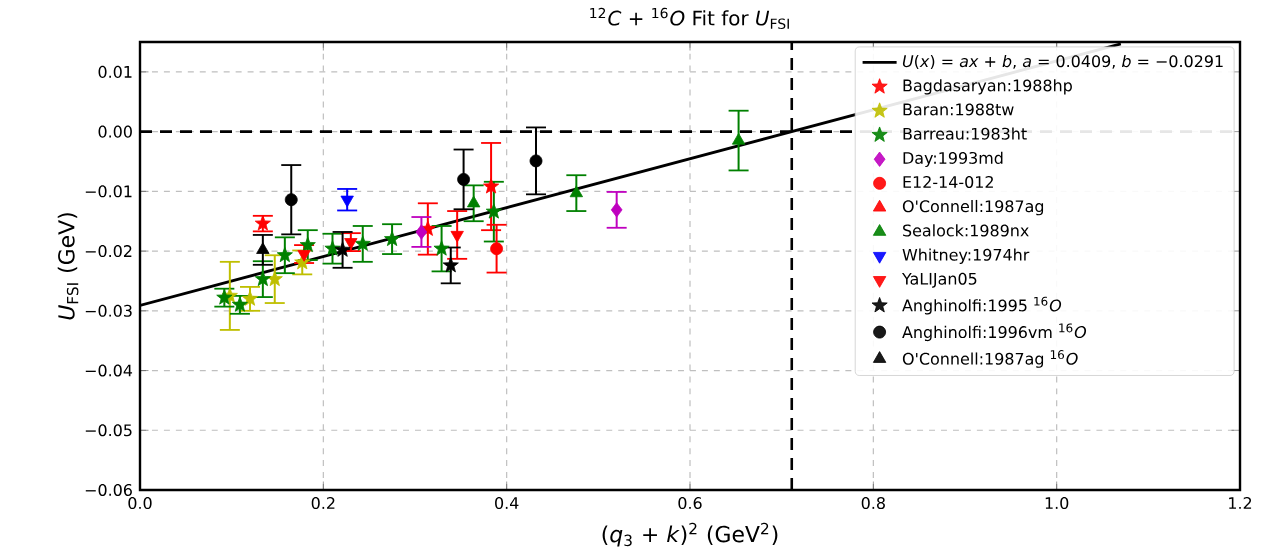 The height and width of the screenshot is (552, 1264). Describe the element at coordinates (1240, 503) in the screenshot. I see `x-tick-label: 1.2` at that location.